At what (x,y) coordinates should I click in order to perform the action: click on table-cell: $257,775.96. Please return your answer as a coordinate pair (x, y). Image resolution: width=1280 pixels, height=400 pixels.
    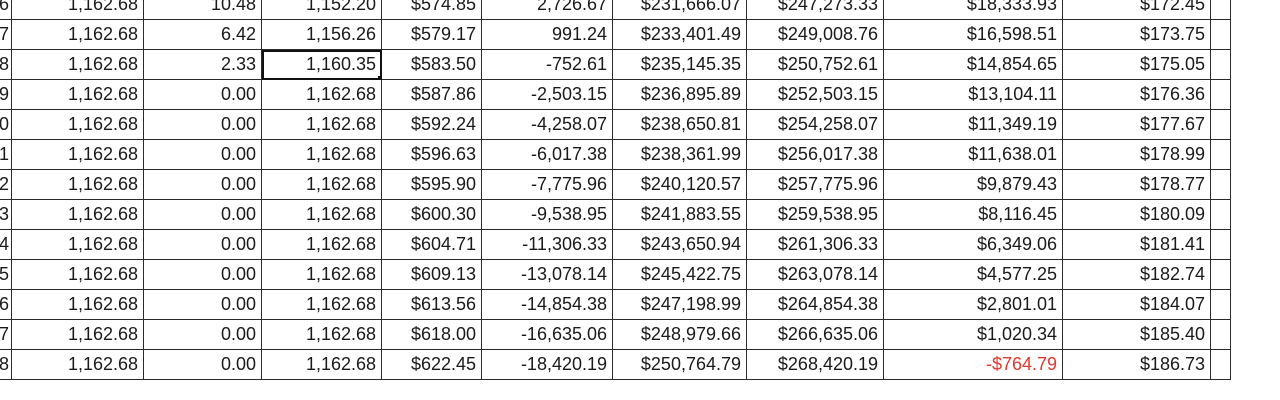
    Looking at the image, I should click on (815, 184).